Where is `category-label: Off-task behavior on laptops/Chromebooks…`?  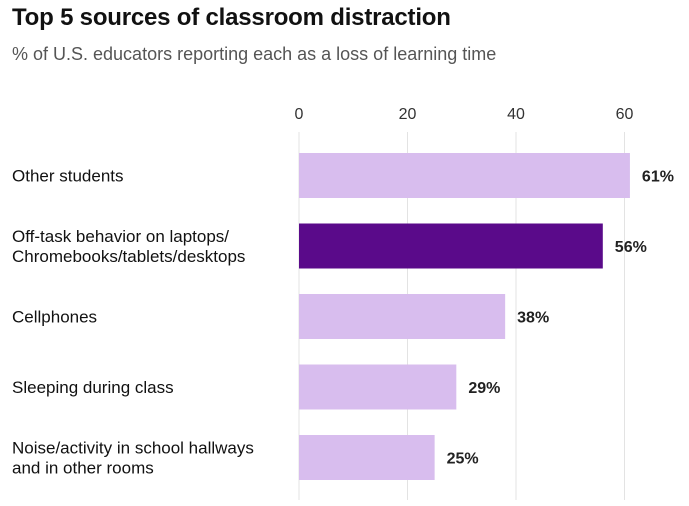
category-label: Off-task behavior on laptops/Chromebooks… is located at coordinates (128, 246).